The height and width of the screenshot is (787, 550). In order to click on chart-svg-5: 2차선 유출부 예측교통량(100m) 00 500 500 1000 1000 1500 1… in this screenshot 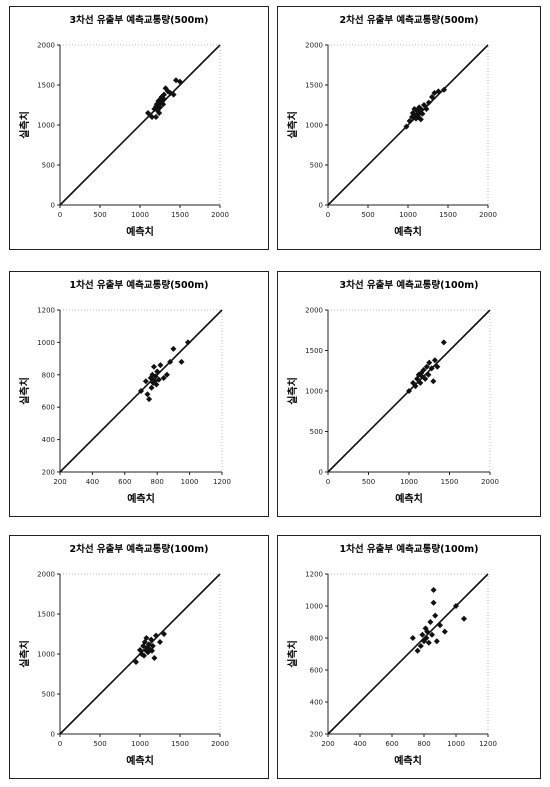, I will do `click(123, 655)`.